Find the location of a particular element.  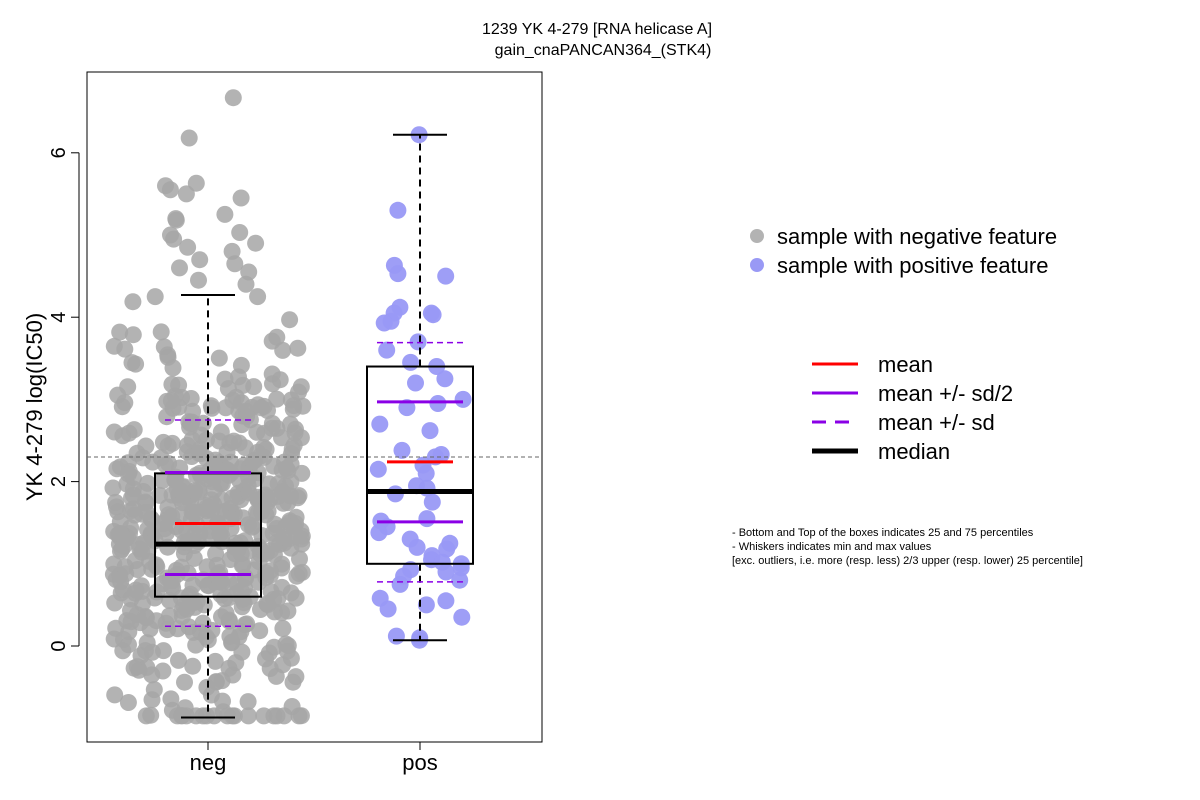

legend-line-label: mean is located at coordinates (905, 364).